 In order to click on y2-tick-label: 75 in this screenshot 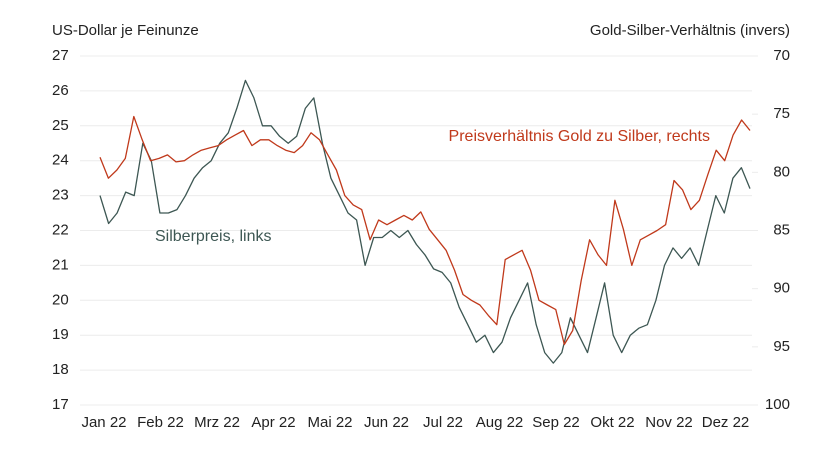, I will do `click(781, 113)`.